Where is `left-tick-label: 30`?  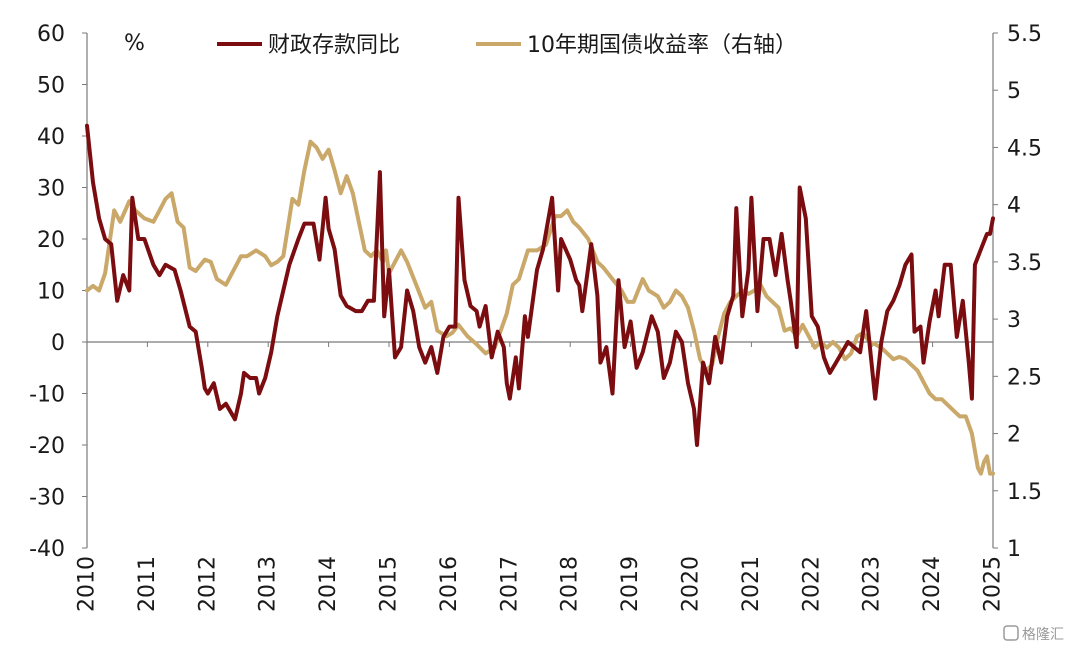
left-tick-label: 30 is located at coordinates (51, 189).